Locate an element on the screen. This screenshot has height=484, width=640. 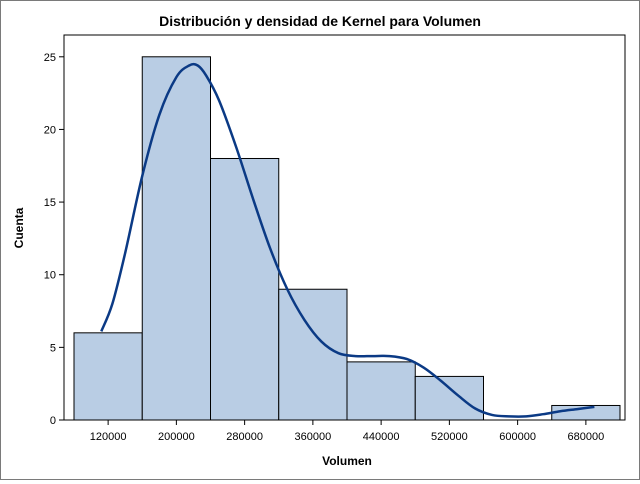
x-tick-label-7: 600000 is located at coordinates (517, 437).